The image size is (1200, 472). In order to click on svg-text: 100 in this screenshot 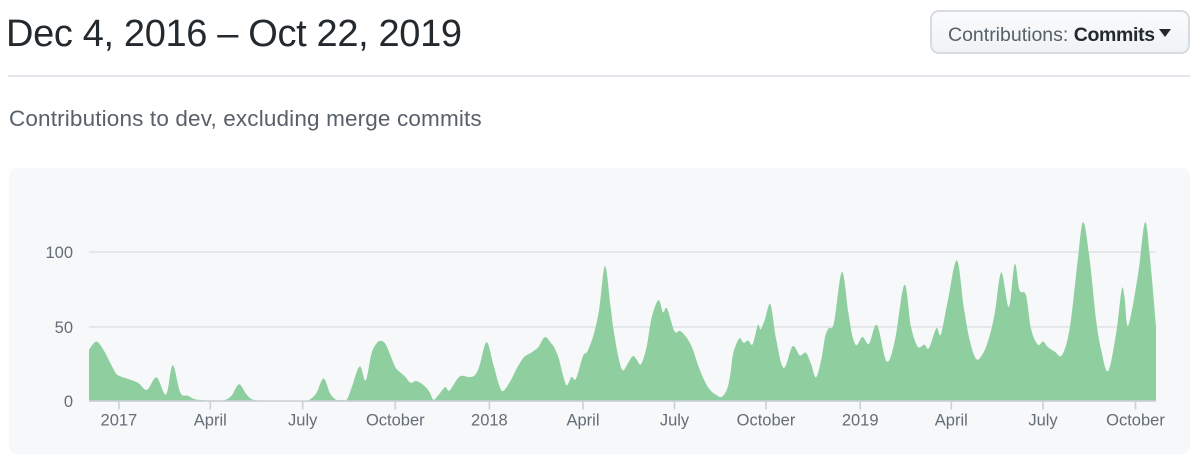, I will do `click(59, 253)`.